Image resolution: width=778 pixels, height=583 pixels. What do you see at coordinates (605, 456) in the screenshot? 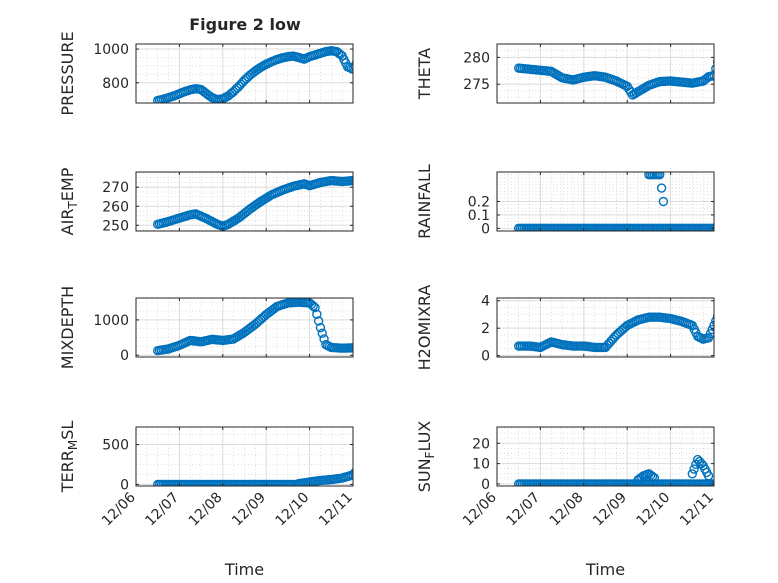
I see `axes-box` at bounding box center [605, 456].